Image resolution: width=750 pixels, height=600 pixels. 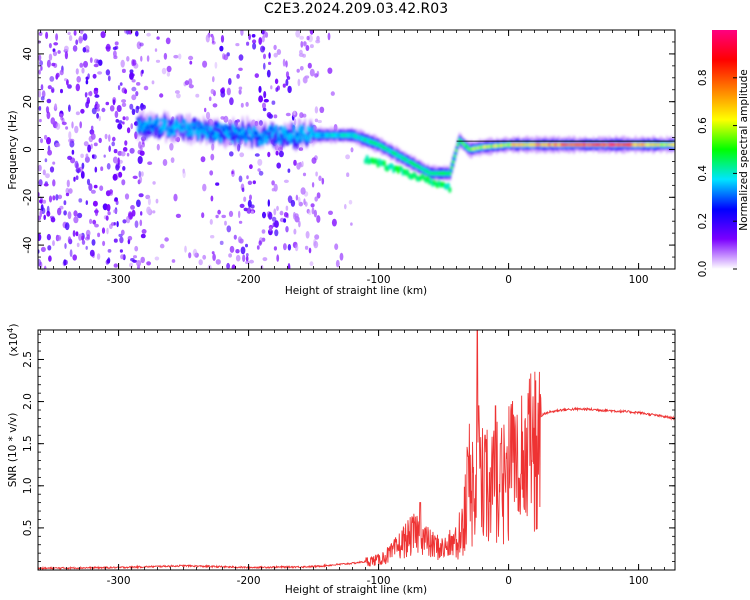 I want to click on y-tick-label: 1.5, so click(x=28, y=443).